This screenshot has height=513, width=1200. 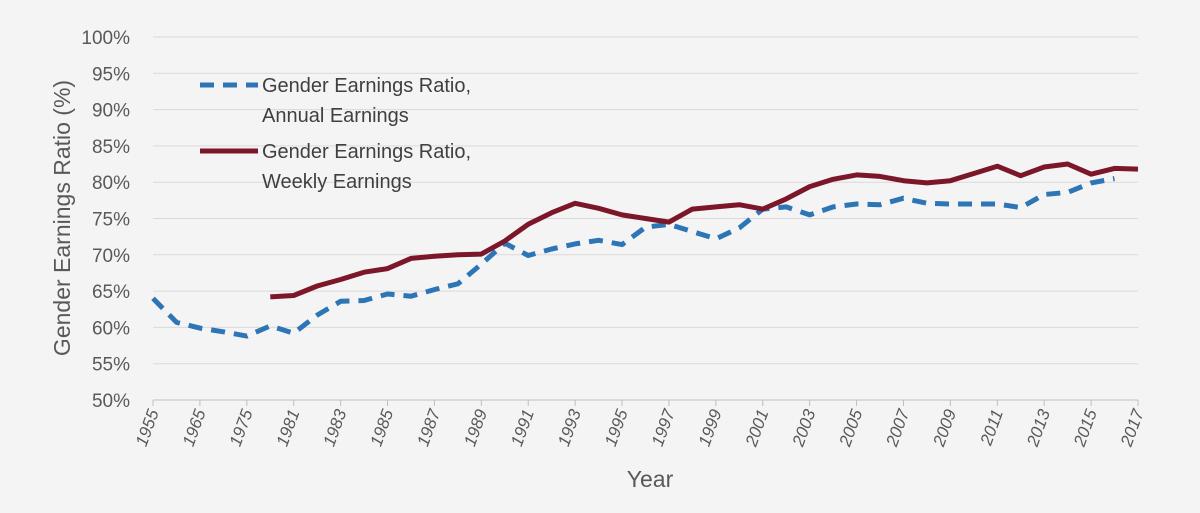 What do you see at coordinates (335, 116) in the screenshot?
I see `legend-label-annual-line2: Annual Earnings` at bounding box center [335, 116].